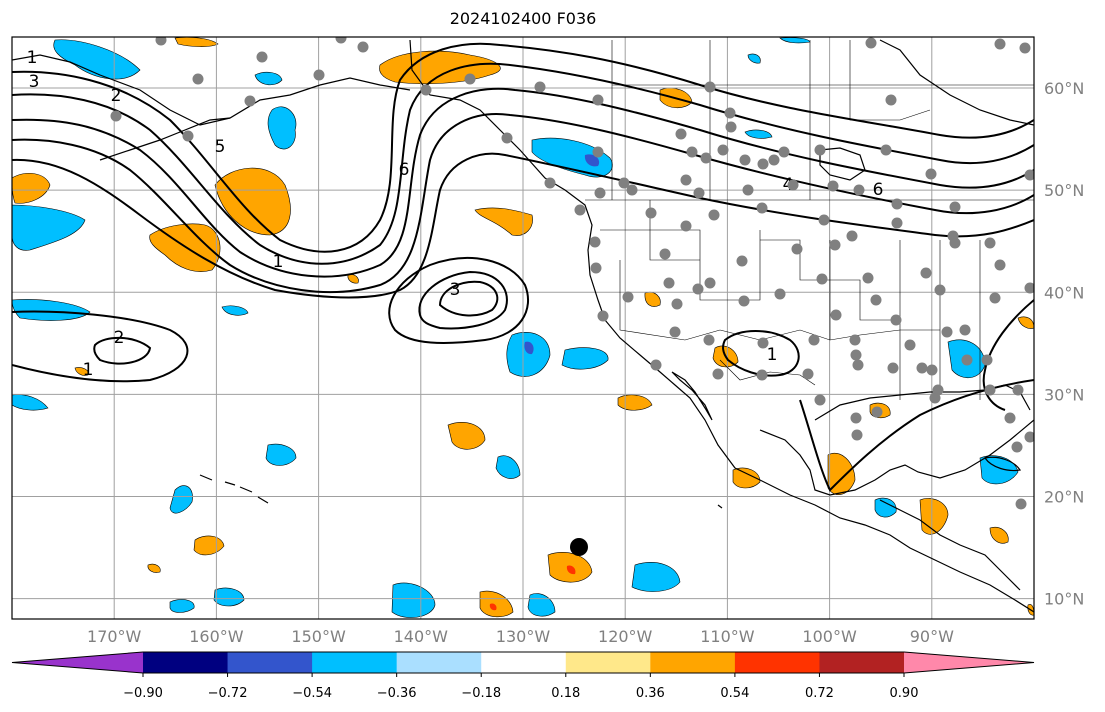 The height and width of the screenshot is (712, 1105). Describe the element at coordinates (896, 457) in the screenshot. I see `gulf-of-mexico-coast` at that location.